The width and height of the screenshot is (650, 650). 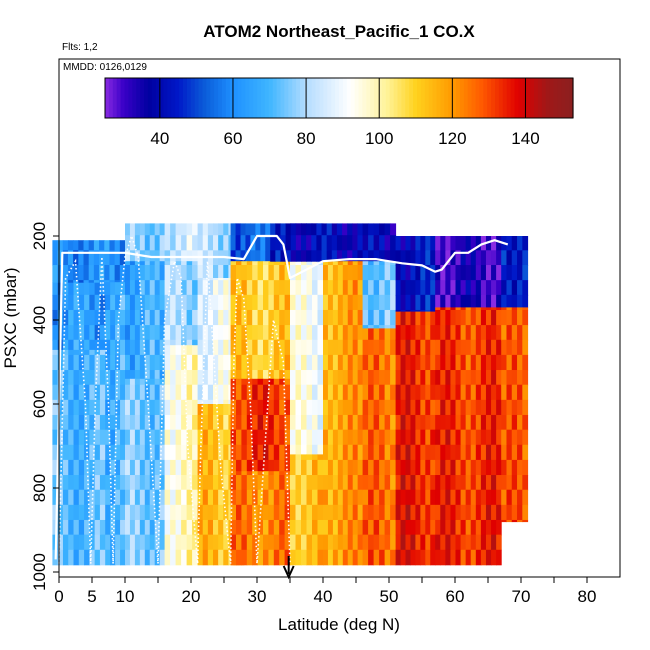 What do you see at coordinates (39, 320) in the screenshot?
I see `y-axis-tick-label: 400` at bounding box center [39, 320].